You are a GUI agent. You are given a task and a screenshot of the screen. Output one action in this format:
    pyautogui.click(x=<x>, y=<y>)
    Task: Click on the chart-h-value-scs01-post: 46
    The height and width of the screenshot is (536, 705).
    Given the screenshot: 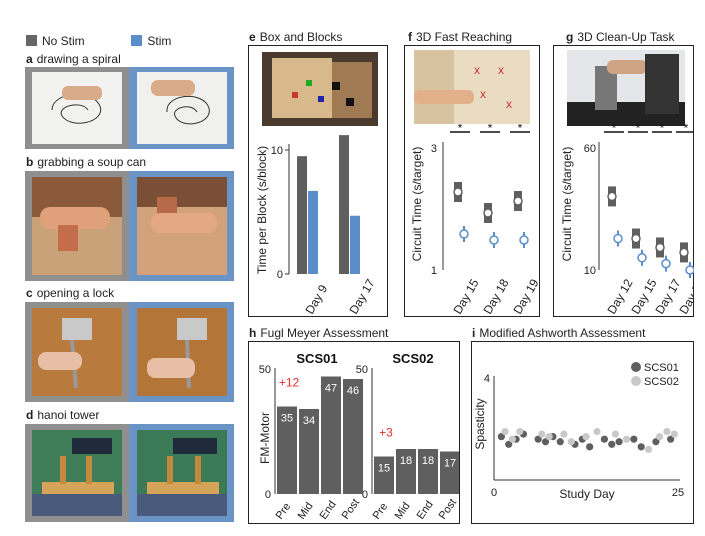 What is the action you would take?
    pyautogui.click(x=353, y=391)
    